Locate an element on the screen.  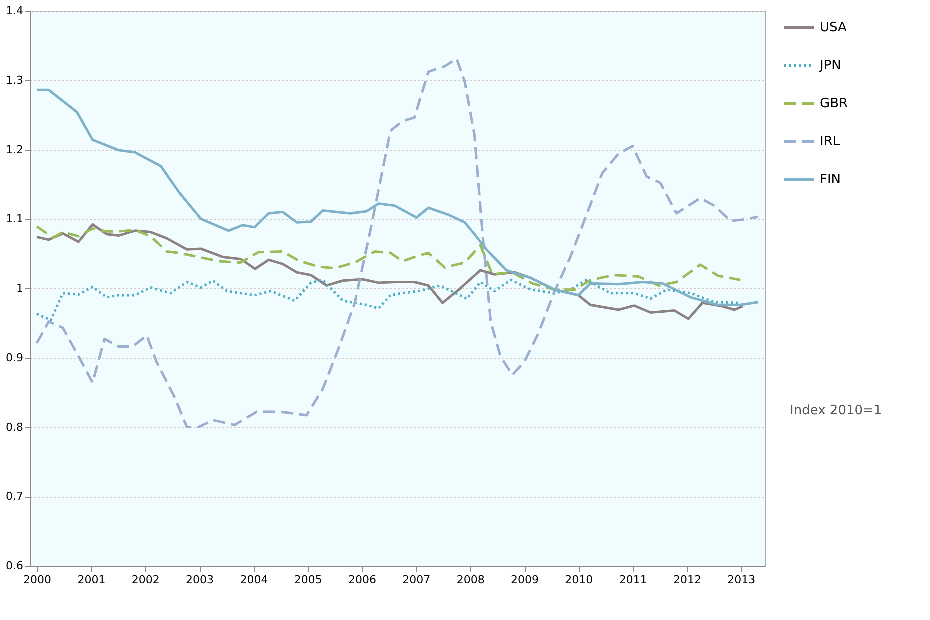
y-tick-label: 1.4 is located at coordinates (15, 11).